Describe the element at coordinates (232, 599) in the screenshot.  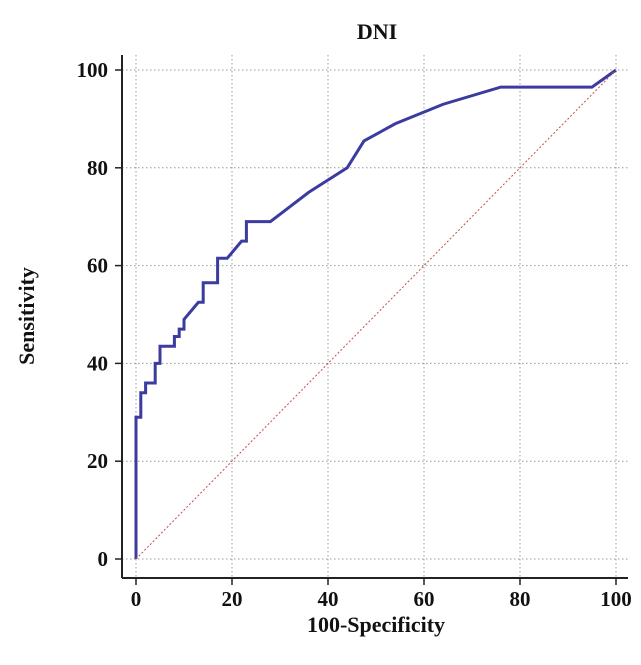
I see `x-tick-label: 20` at that location.